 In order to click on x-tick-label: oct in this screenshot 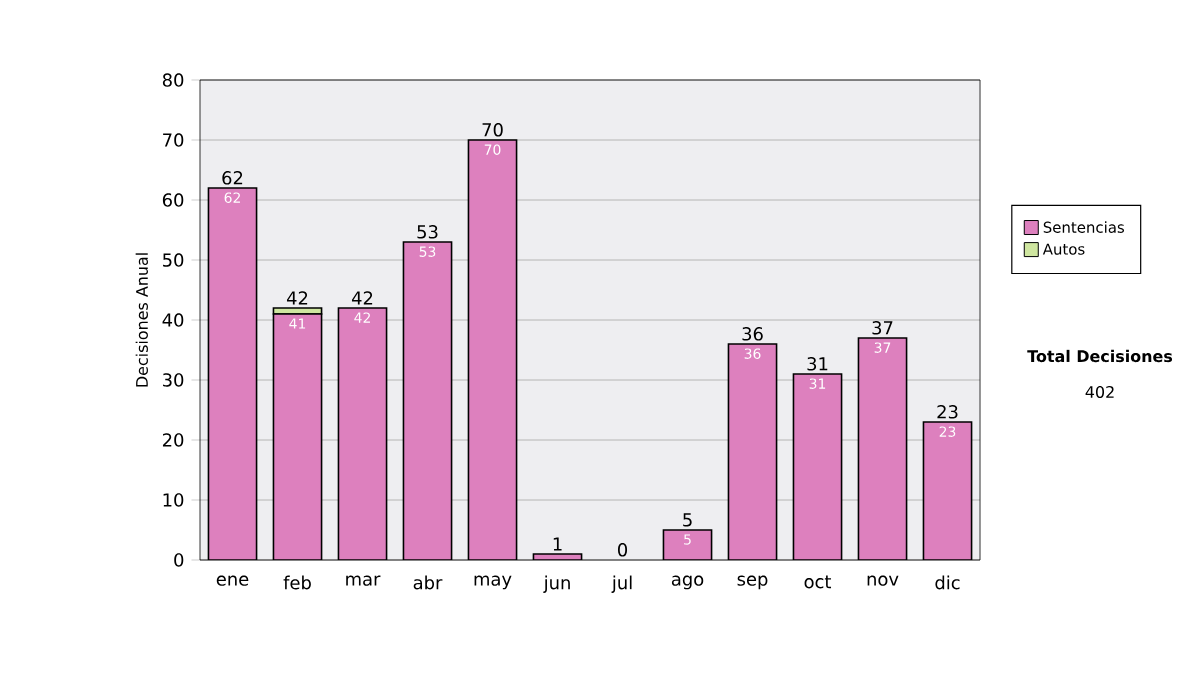, I will do `click(818, 582)`.